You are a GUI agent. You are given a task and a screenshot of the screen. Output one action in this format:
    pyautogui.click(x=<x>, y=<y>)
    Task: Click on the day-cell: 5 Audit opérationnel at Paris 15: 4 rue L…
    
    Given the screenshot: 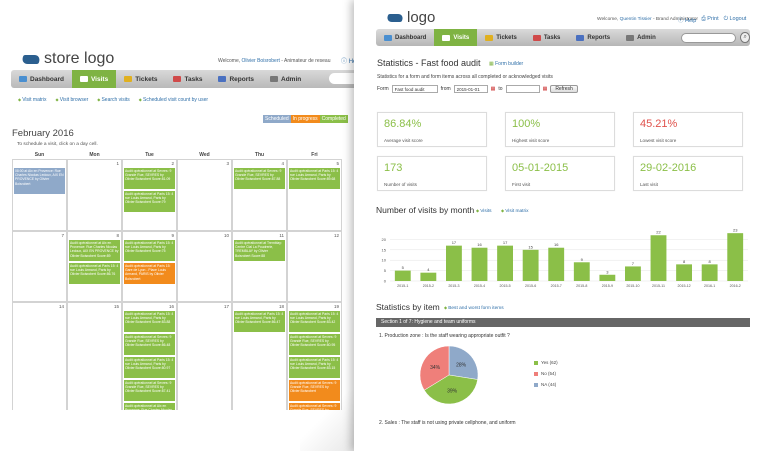 What is the action you would take?
    pyautogui.click(x=314, y=195)
    